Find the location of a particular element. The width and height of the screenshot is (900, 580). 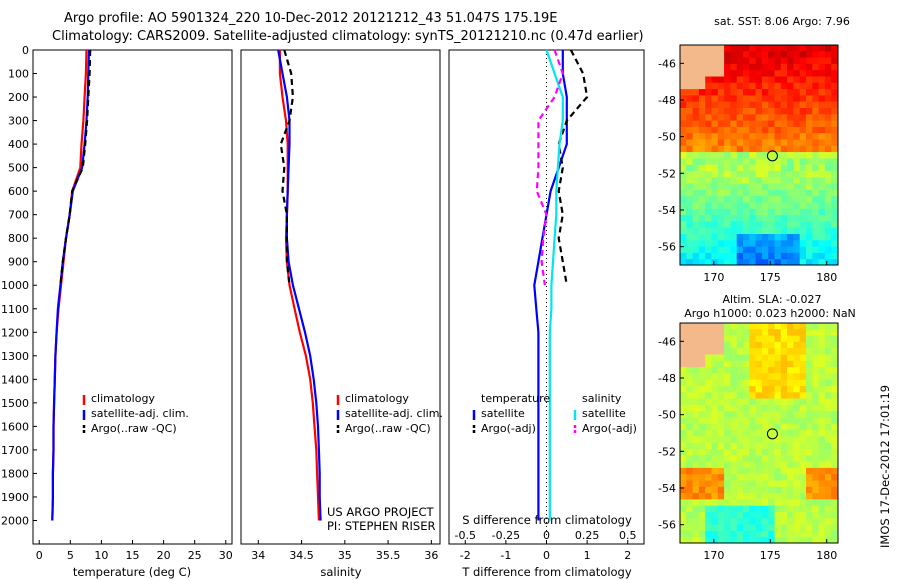

argo-position-marker is located at coordinates (772, 434).